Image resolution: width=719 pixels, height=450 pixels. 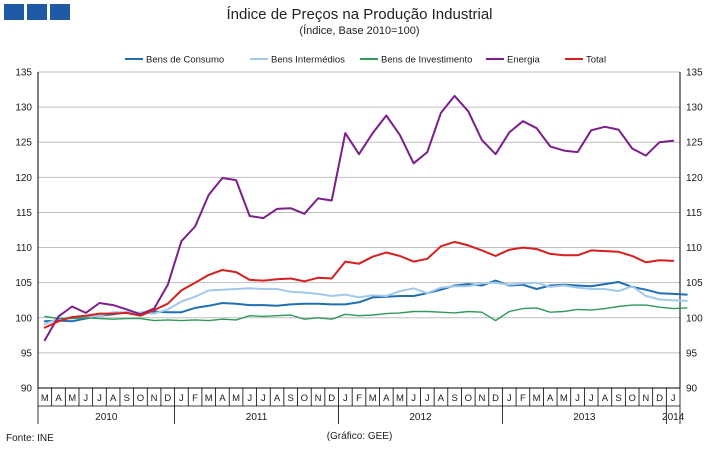 I want to click on y2-tick-label: 135, so click(x=694, y=73).